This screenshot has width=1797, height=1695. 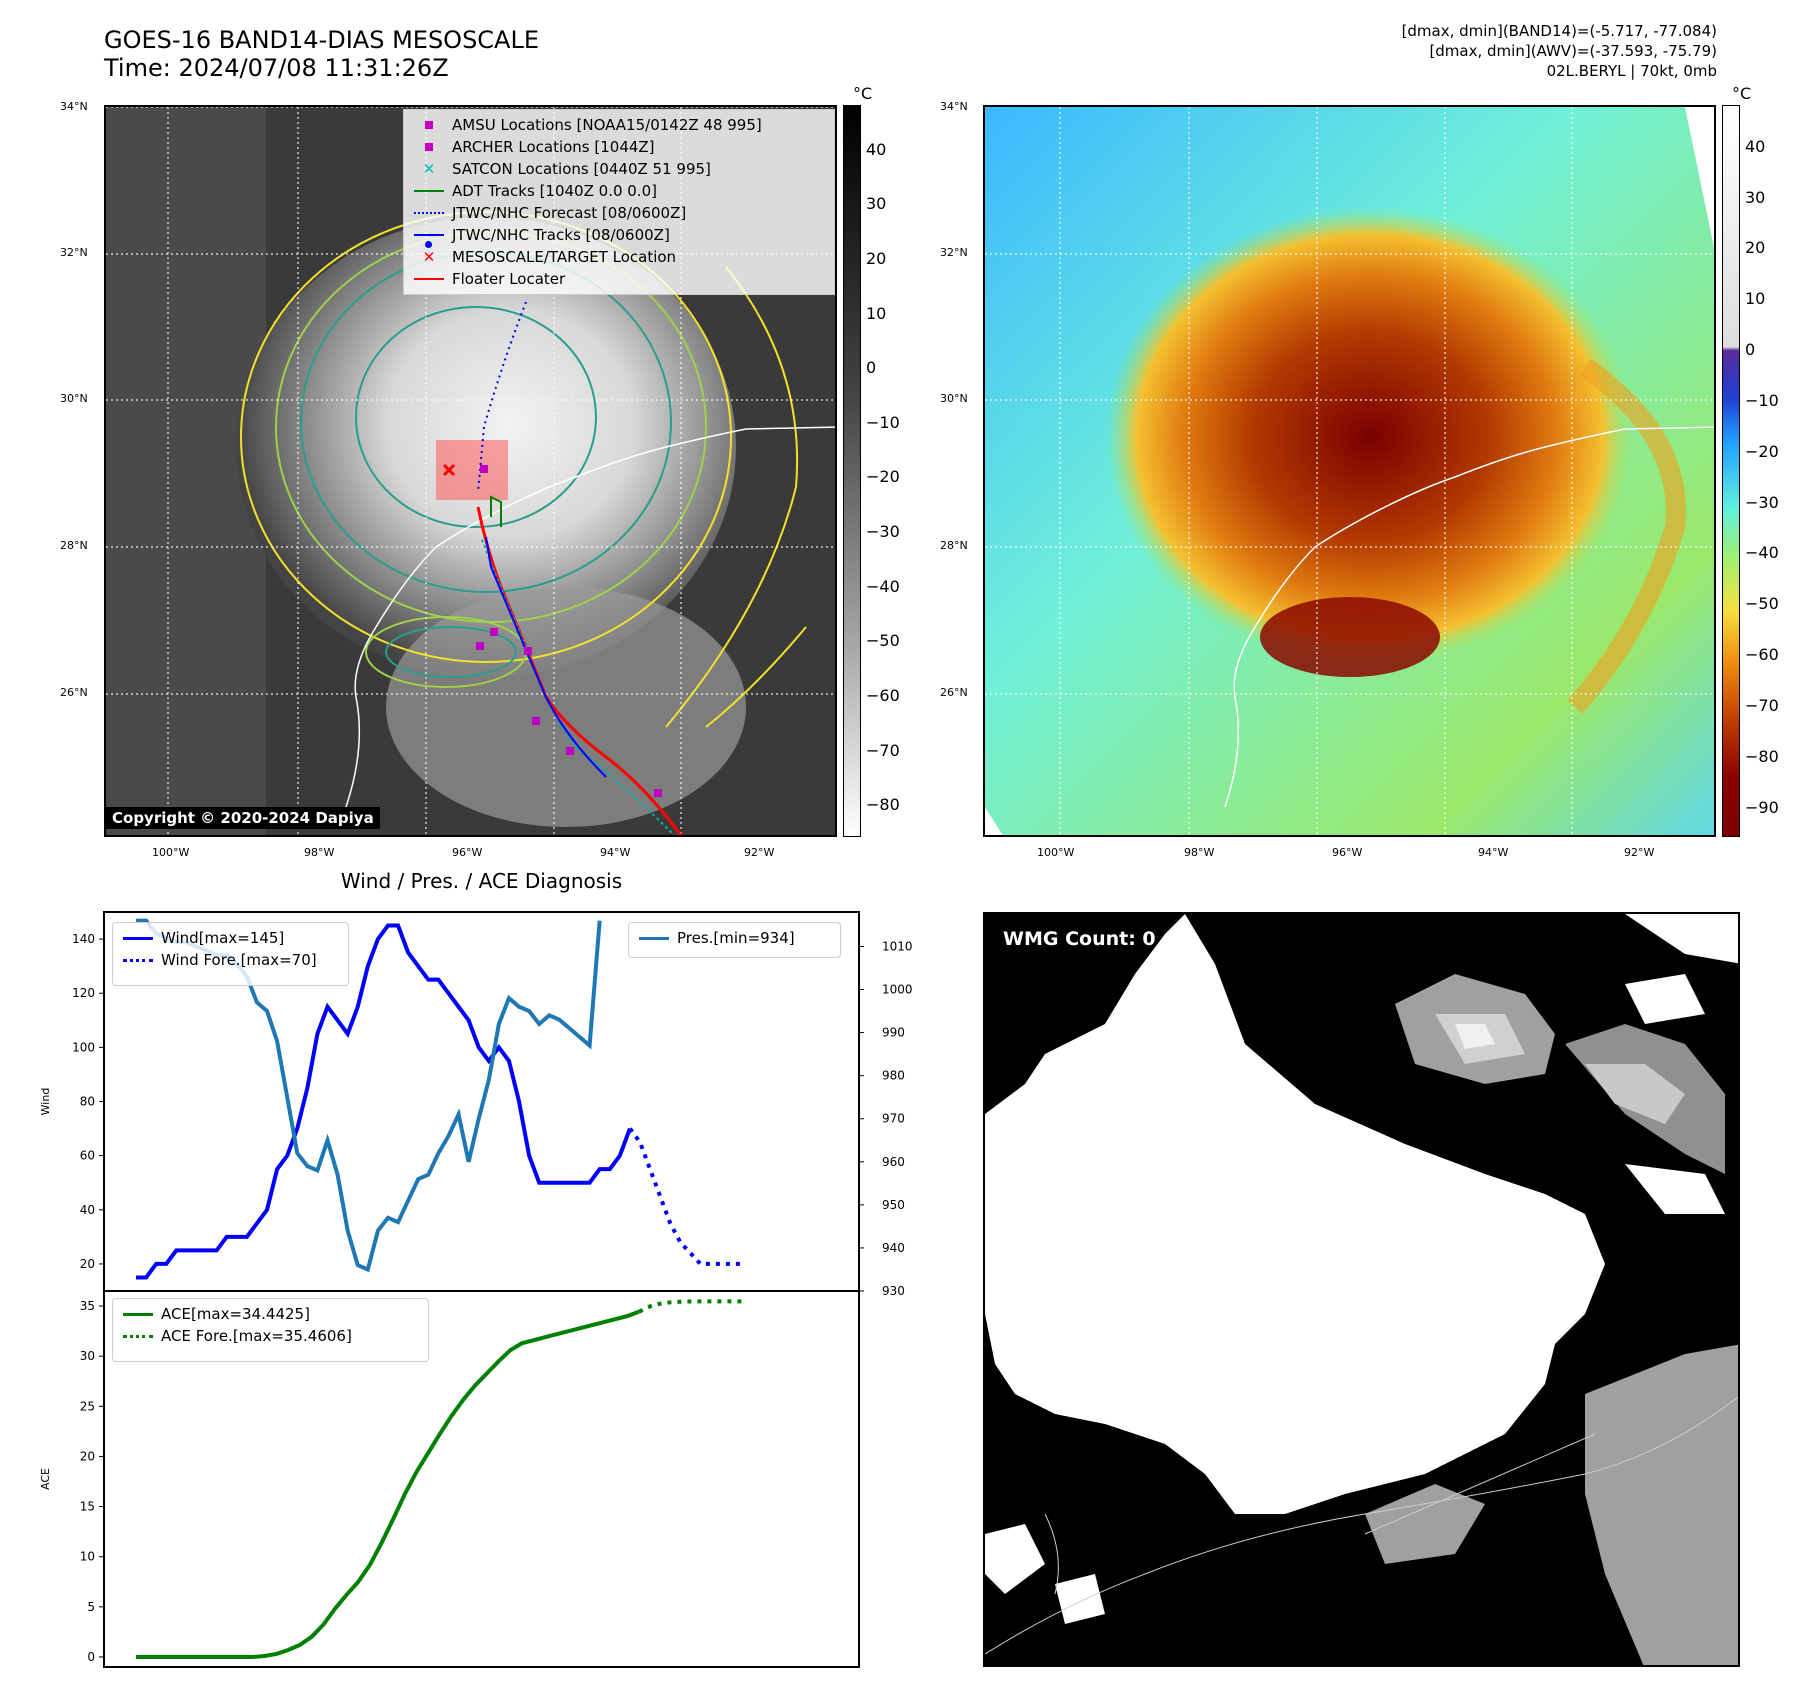 What do you see at coordinates (619, 169) in the screenshot?
I see `legend-item-satcon: ✕ SATCON Locations [0440Z 51 995]` at bounding box center [619, 169].